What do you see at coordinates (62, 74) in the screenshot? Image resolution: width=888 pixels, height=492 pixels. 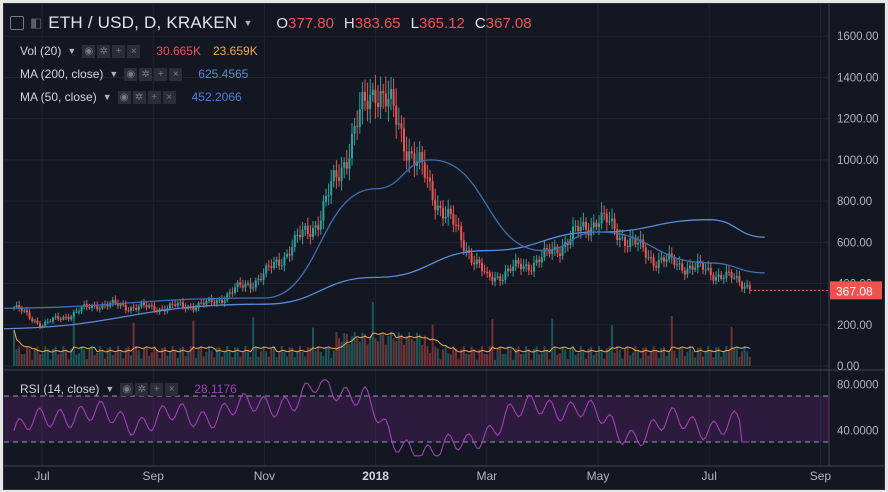 I see `indicator-label: MA (200, close)` at bounding box center [62, 74].